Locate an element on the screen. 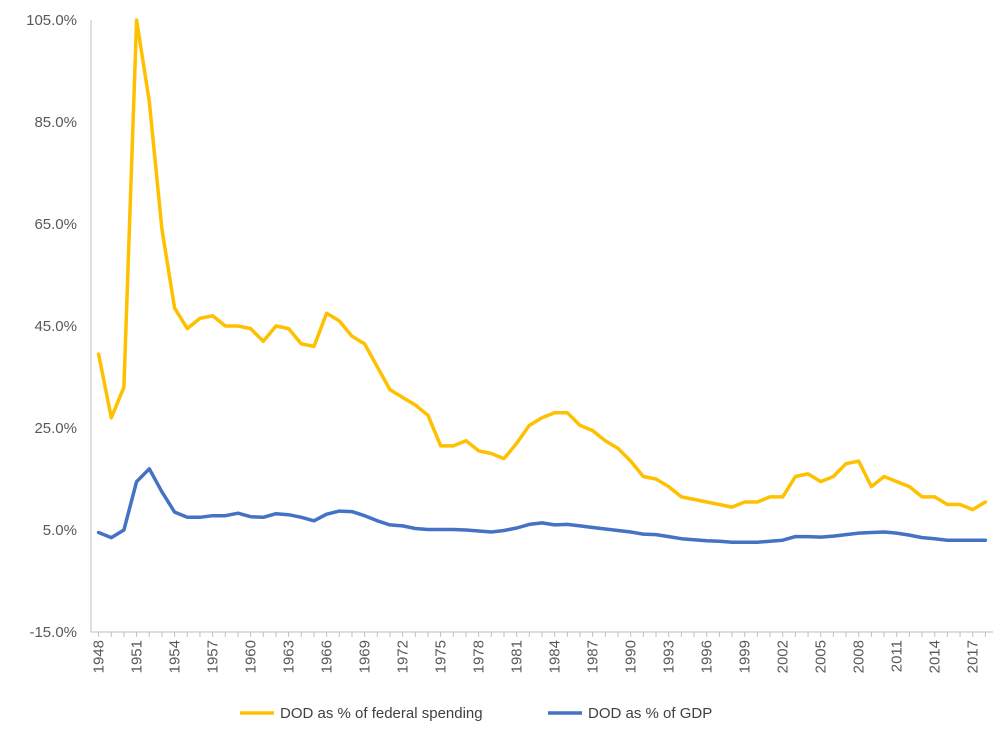 The image size is (1000, 739). y-axis-ticks: 105.0% 85.0% 65.0% 45.0% 25.0% 5.0% -15.0% is located at coordinates (51, 326).